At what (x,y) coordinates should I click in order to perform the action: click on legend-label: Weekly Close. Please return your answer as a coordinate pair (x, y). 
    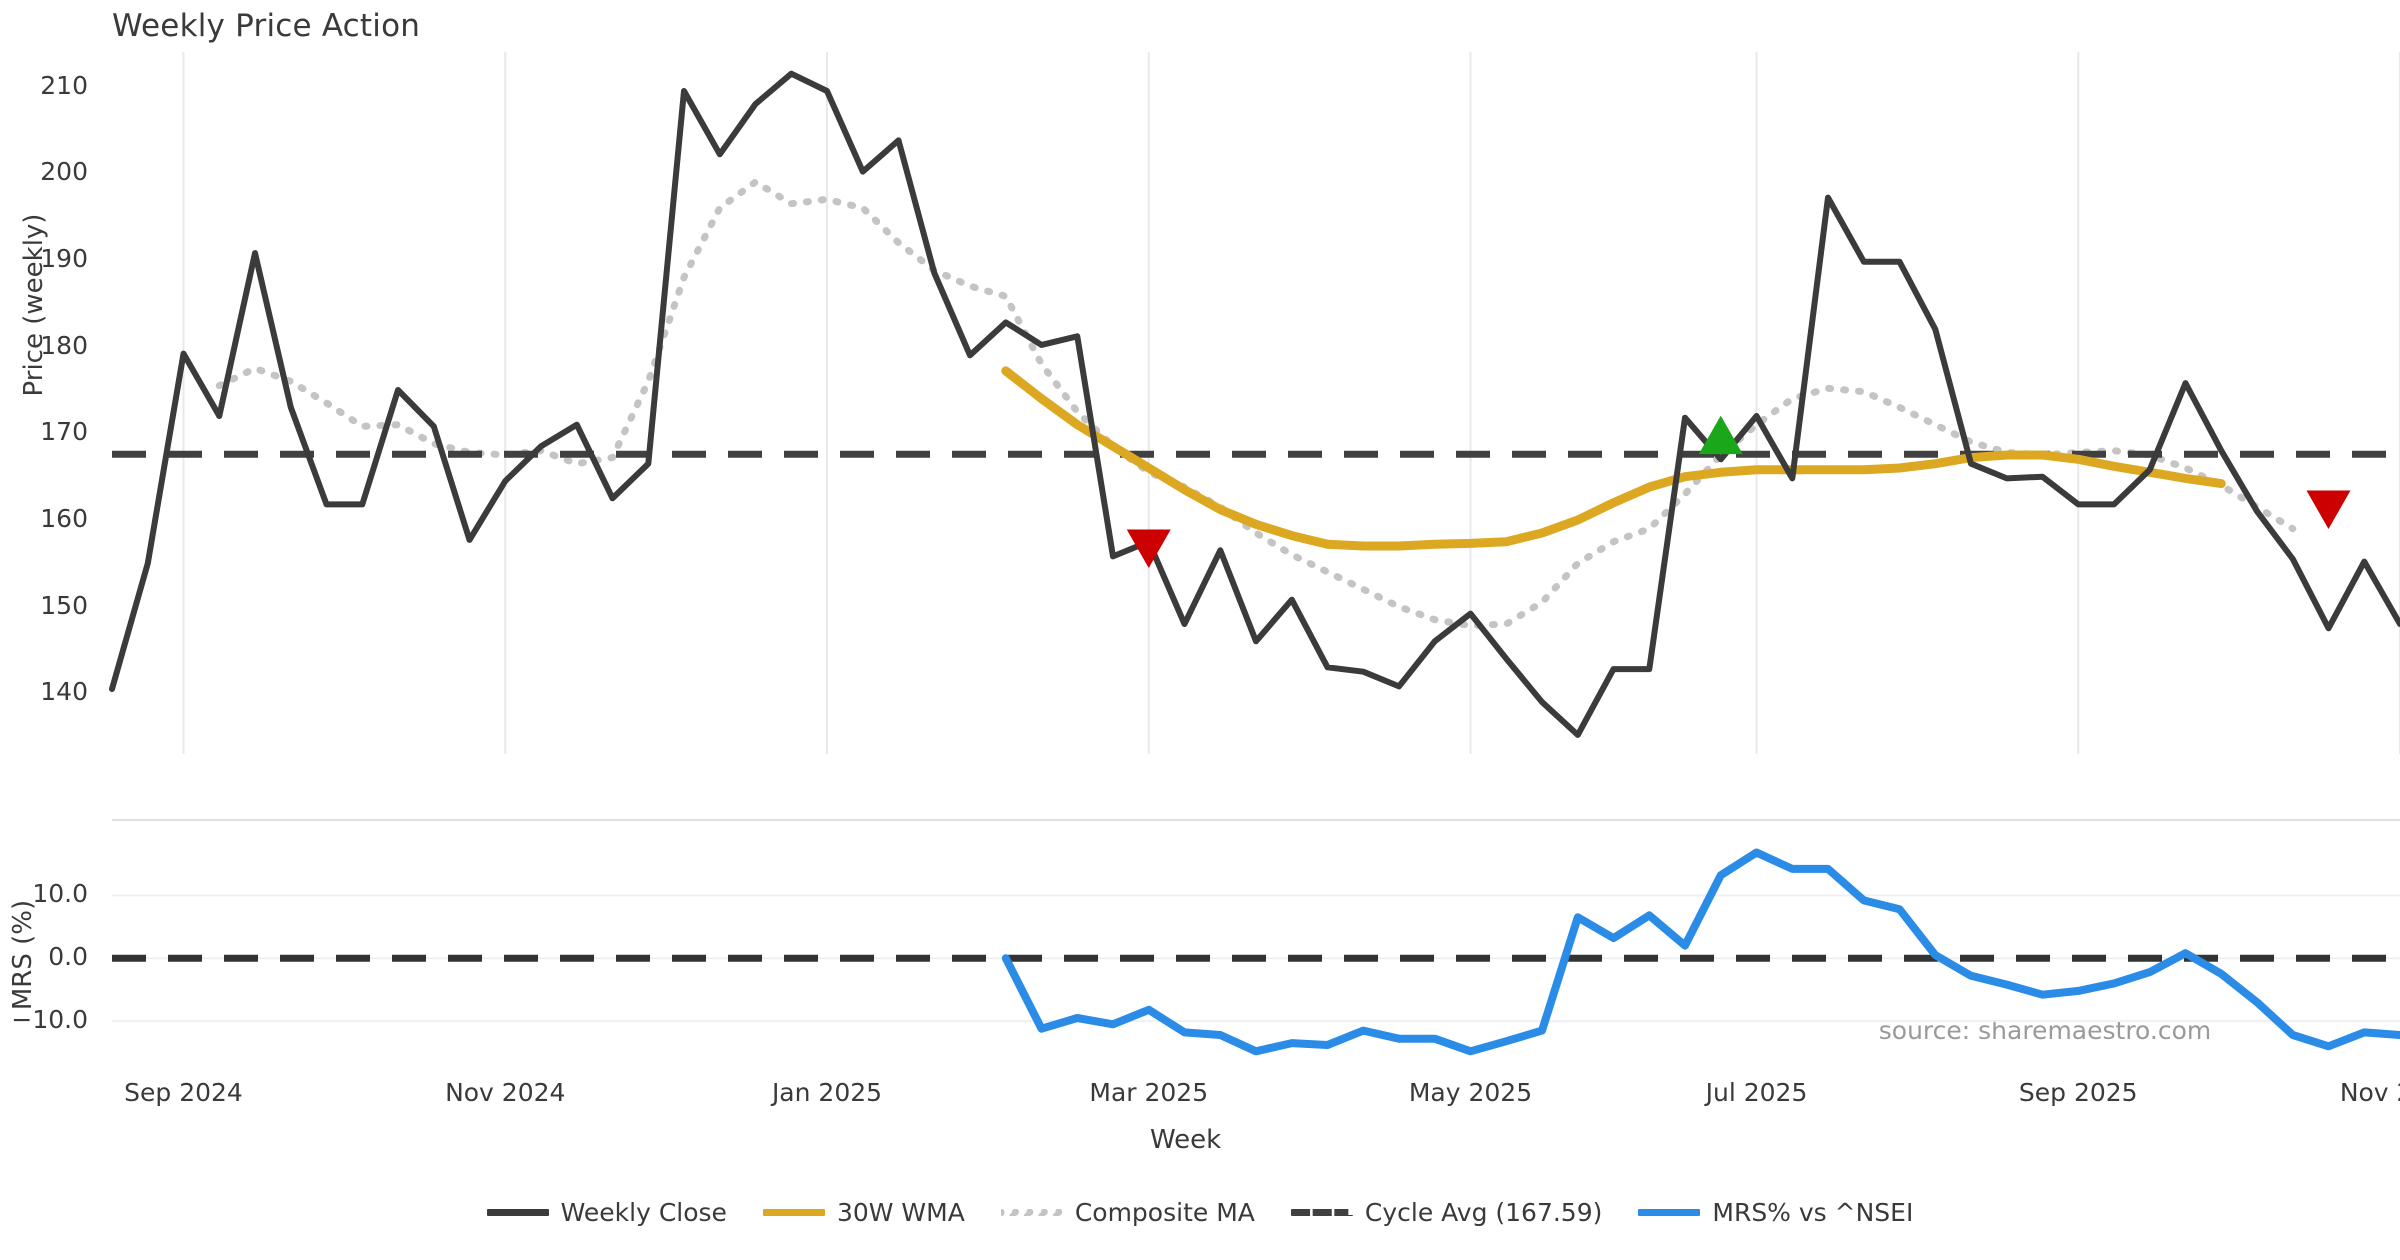
    Looking at the image, I should click on (643, 1212).